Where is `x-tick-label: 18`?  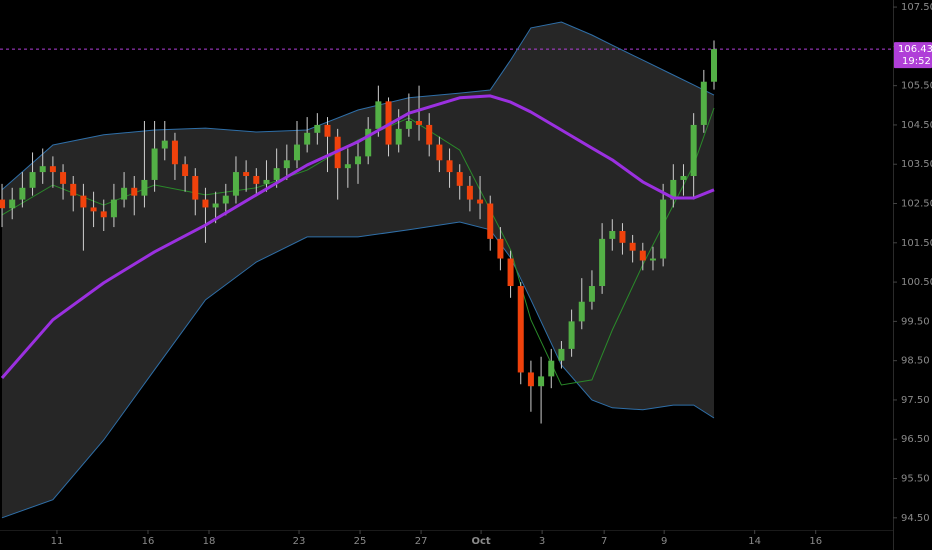
x-tick-label: 18 is located at coordinates (209, 541).